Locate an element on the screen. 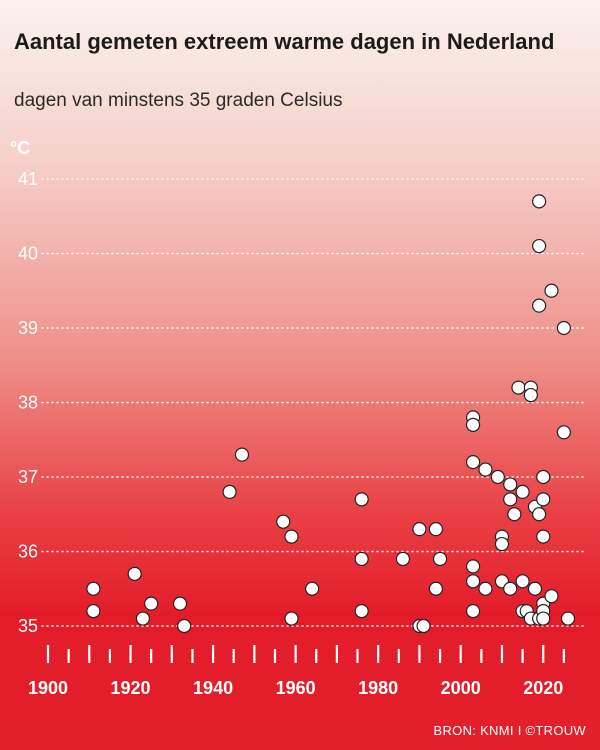 The image size is (600, 750). y-tick-label-38: 38 is located at coordinates (28, 403).